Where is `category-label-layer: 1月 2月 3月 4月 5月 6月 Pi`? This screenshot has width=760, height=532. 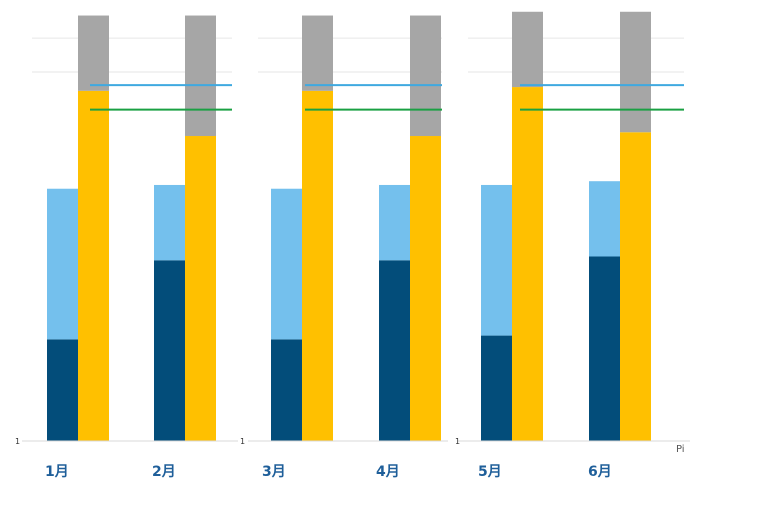
category-label-layer: 1月 2月 3月 4月 5月 6月 Pi is located at coordinates (365, 462).